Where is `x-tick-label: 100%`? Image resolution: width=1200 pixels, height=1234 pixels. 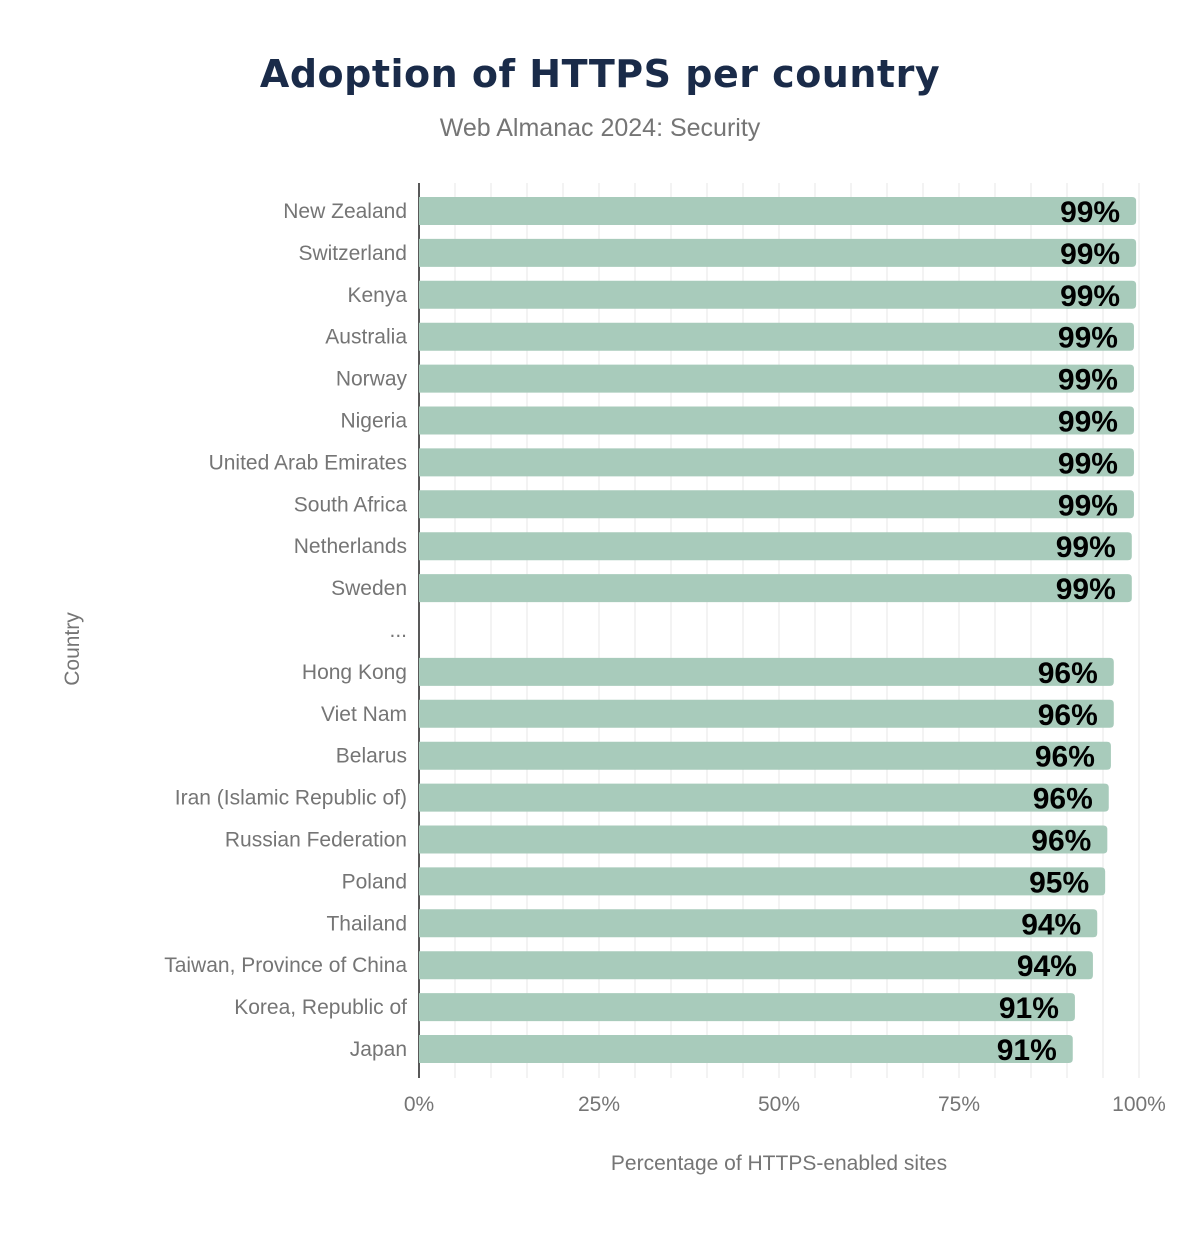 x-tick-label: 100% is located at coordinates (1139, 1104).